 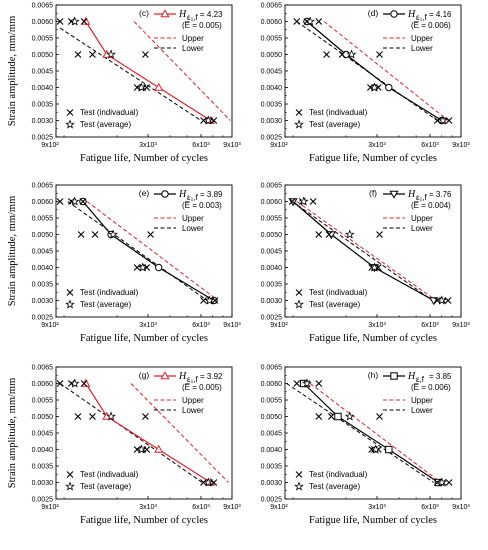 What do you see at coordinates (211, 376) in the screenshot?
I see `legend-series-value: = 3.92` at bounding box center [211, 376].